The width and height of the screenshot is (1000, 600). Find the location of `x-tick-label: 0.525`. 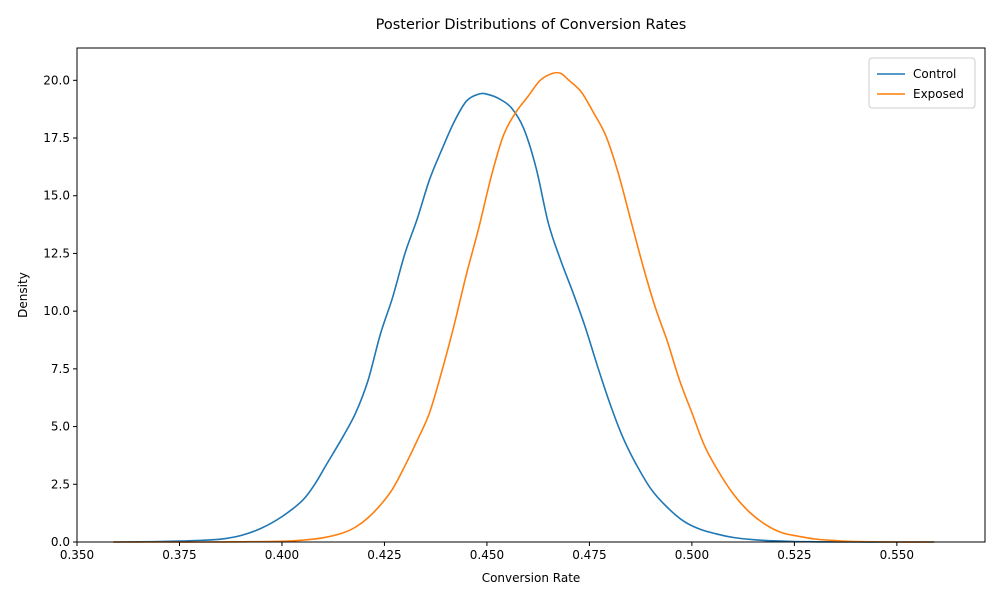

x-tick-label: 0.525 is located at coordinates (794, 555).